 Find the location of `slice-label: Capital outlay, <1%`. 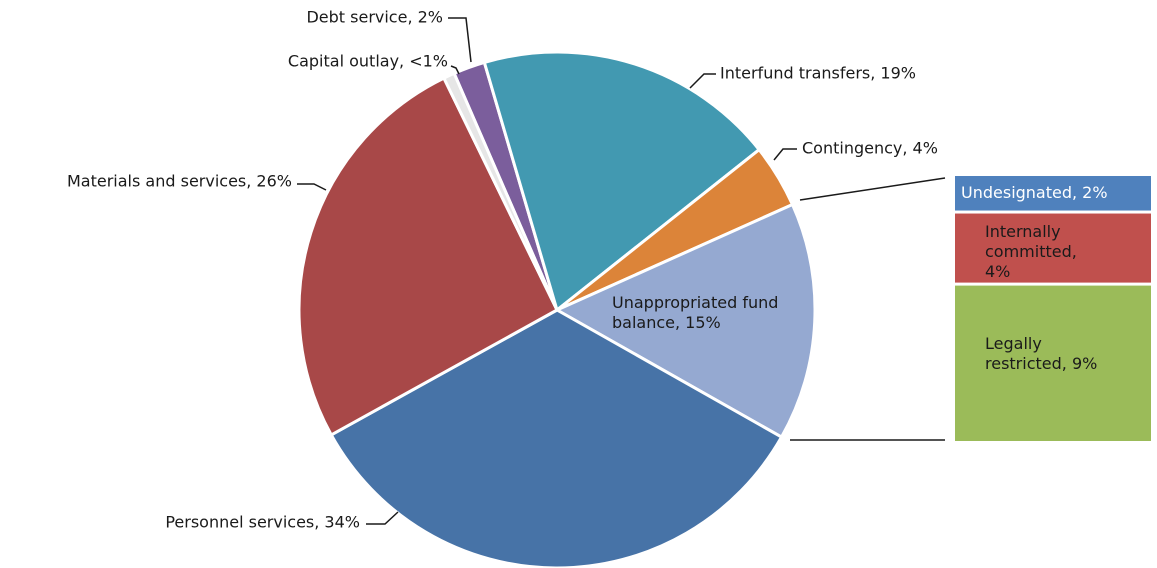

slice-label: Capital outlay, <1% is located at coordinates (368, 61).